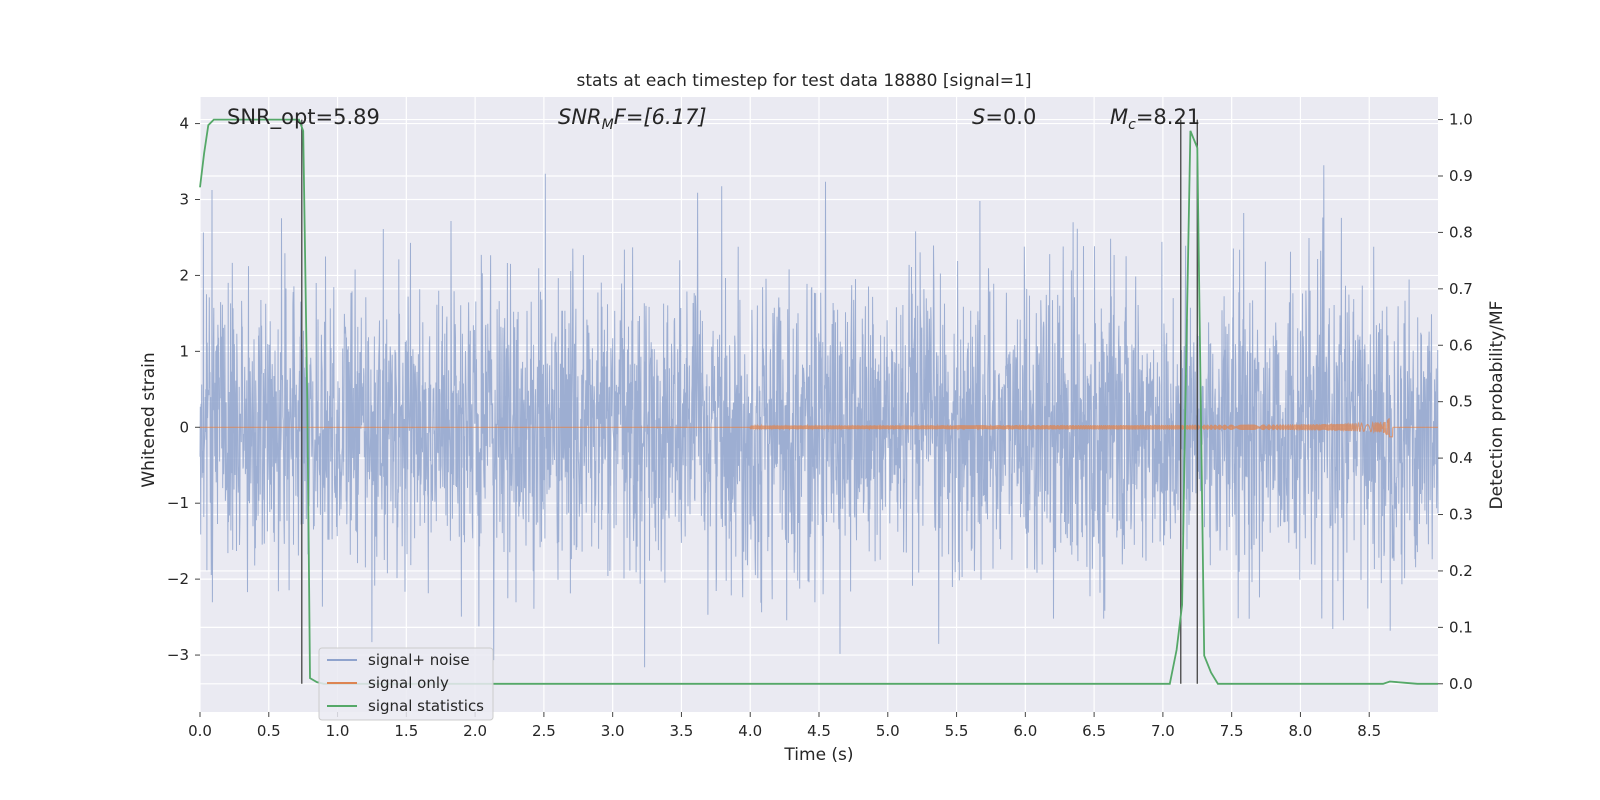 This screenshot has height=800, width=1600. I want to click on x-tick-label-6: 3.0, so click(613, 731).